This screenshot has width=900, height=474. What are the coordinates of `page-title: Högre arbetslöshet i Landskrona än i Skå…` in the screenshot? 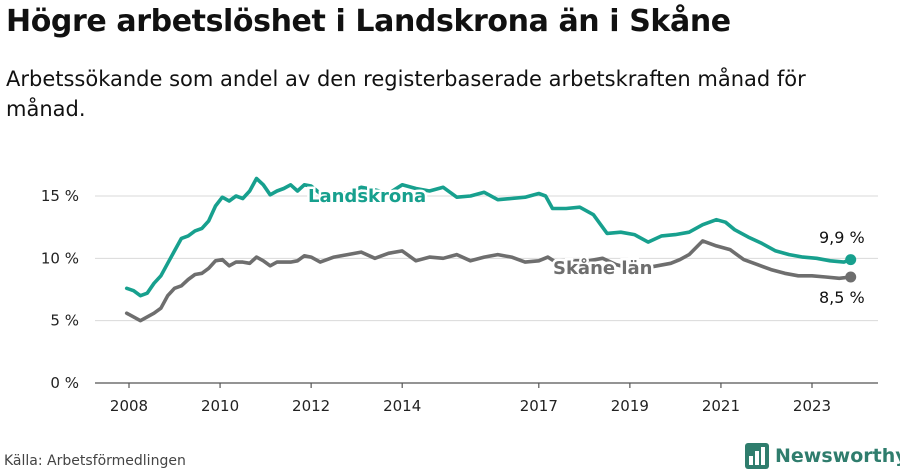 It's located at (368, 21).